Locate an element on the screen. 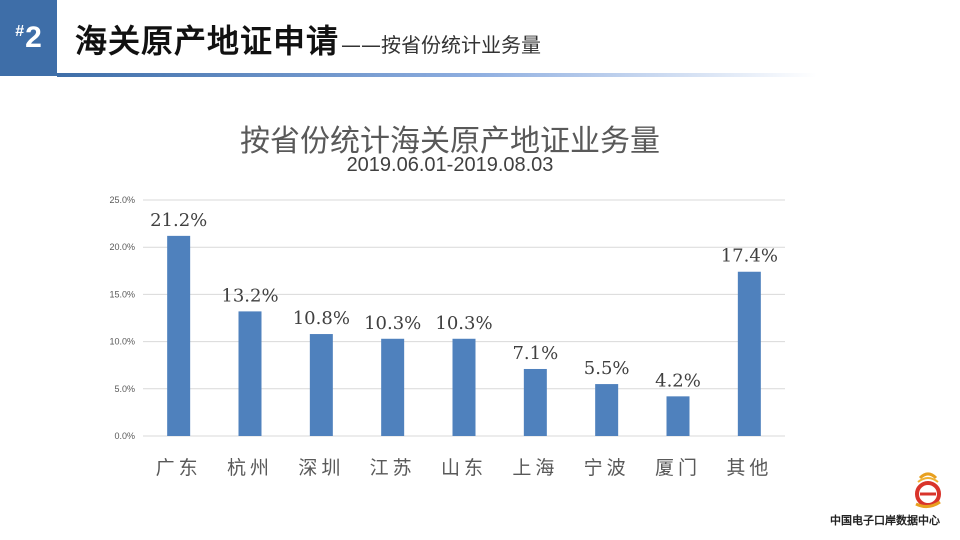 The height and width of the screenshot is (540, 960). page-title: 海关原产地证申请 is located at coordinates (207, 41).